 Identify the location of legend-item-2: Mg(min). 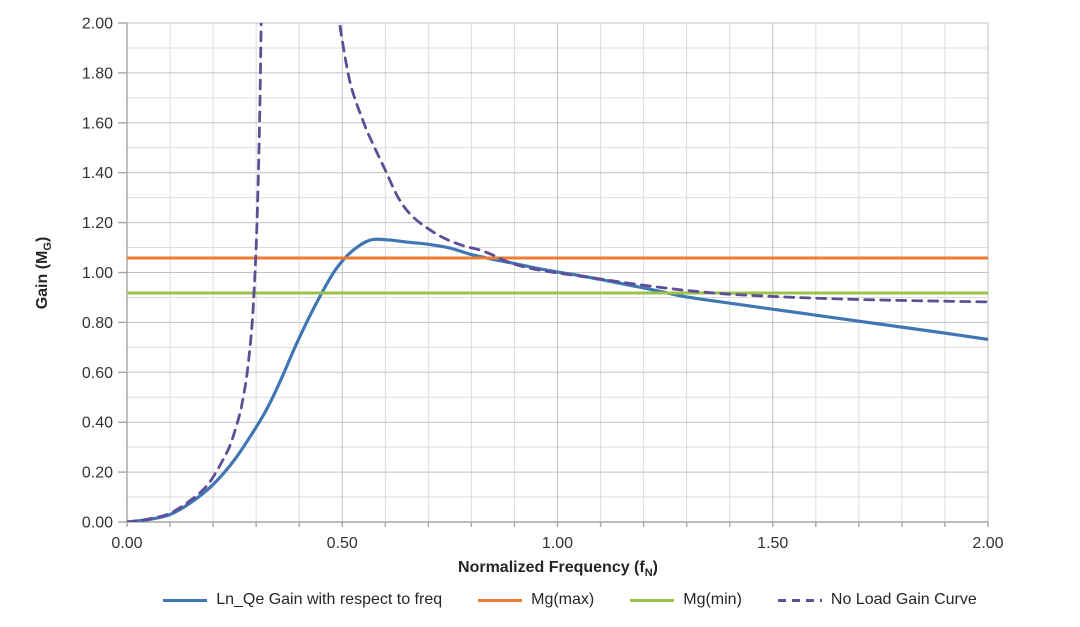
(686, 600).